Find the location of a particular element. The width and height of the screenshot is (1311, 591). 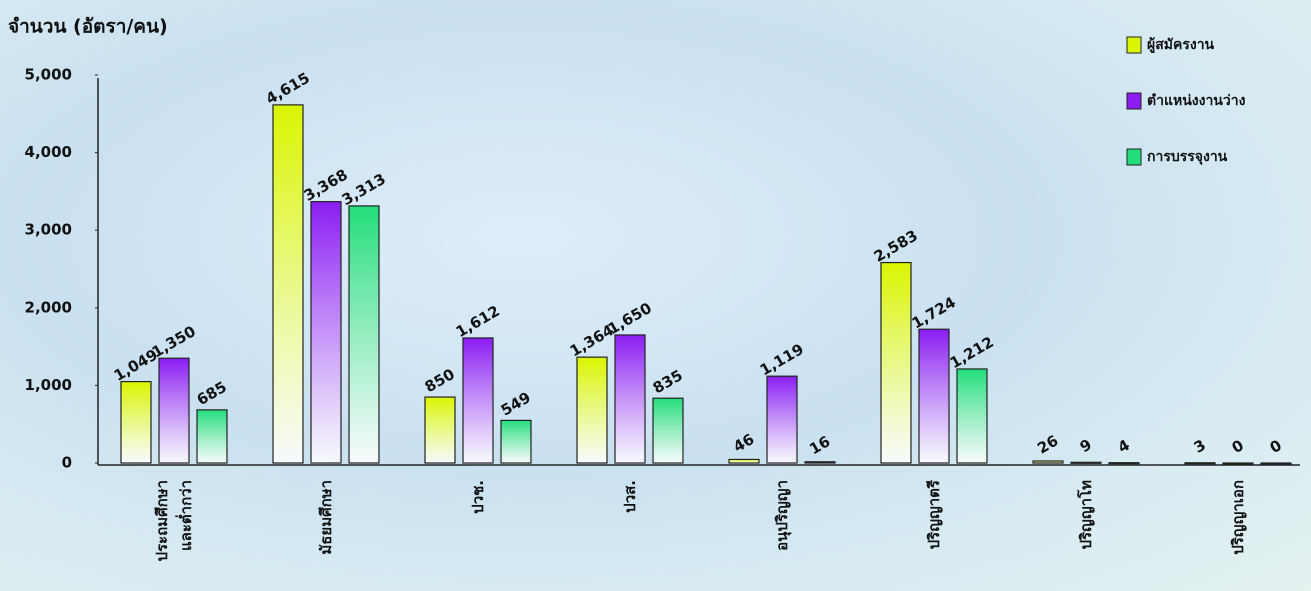

x-tick-label: ปริญญาโท is located at coordinates (1086, 515).